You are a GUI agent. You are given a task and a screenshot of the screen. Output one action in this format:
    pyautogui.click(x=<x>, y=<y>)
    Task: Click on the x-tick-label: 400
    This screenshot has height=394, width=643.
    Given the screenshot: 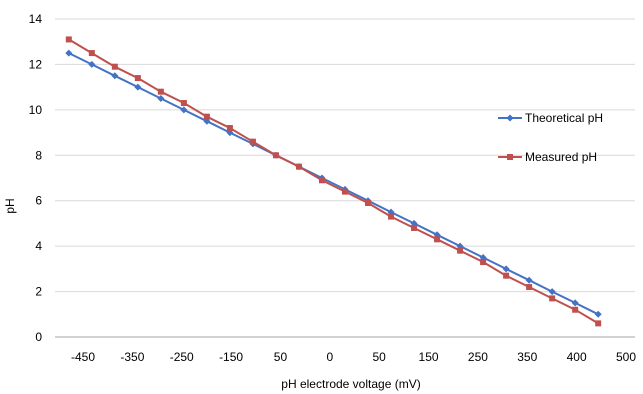 What is the action you would take?
    pyautogui.click(x=577, y=357)
    